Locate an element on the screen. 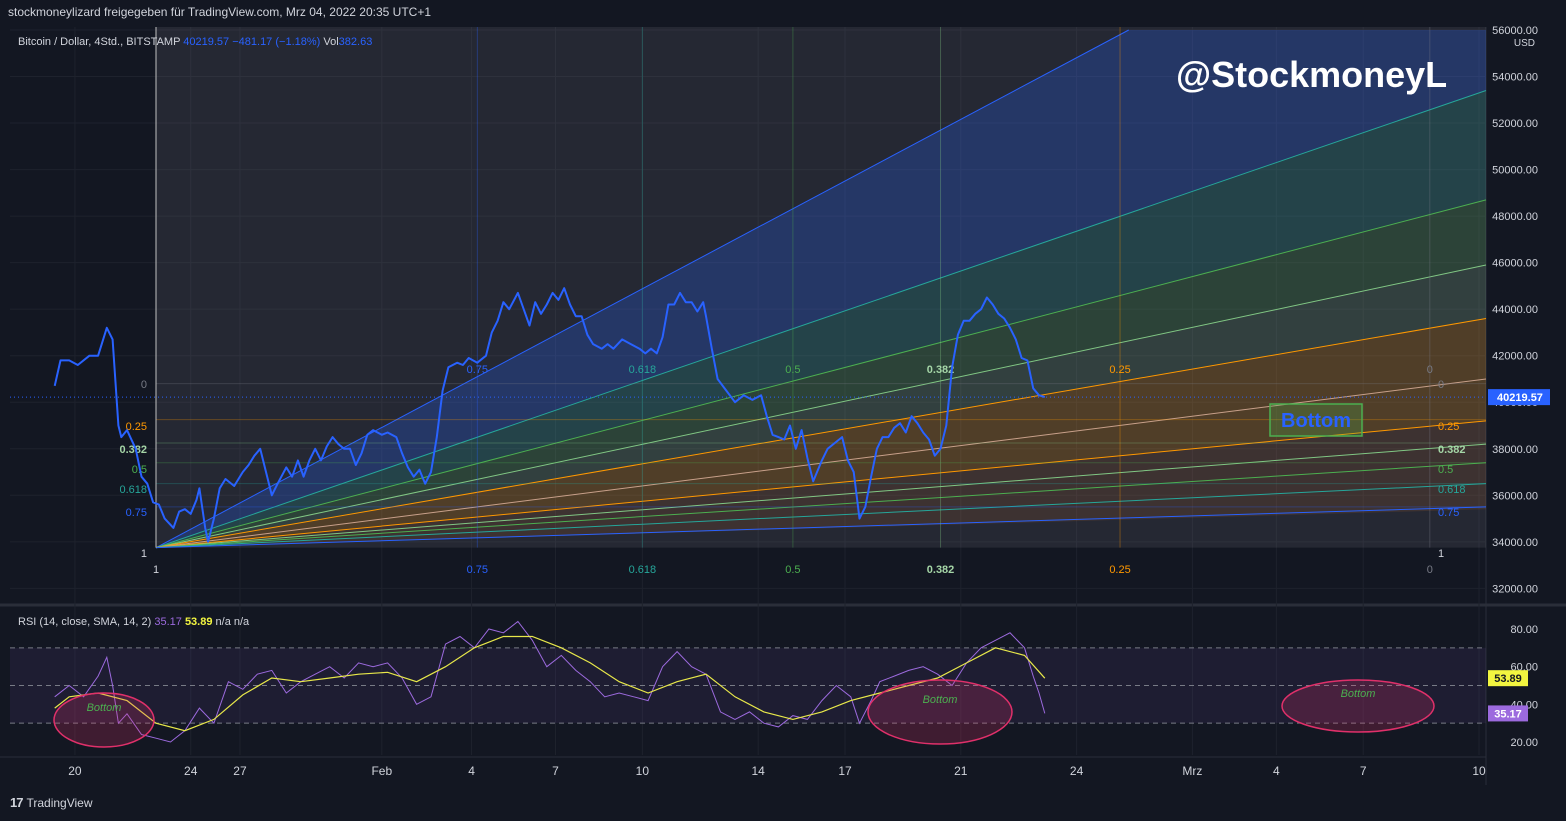 The width and height of the screenshot is (1566, 821). price-tick-label: 54000.00 is located at coordinates (1515, 78).